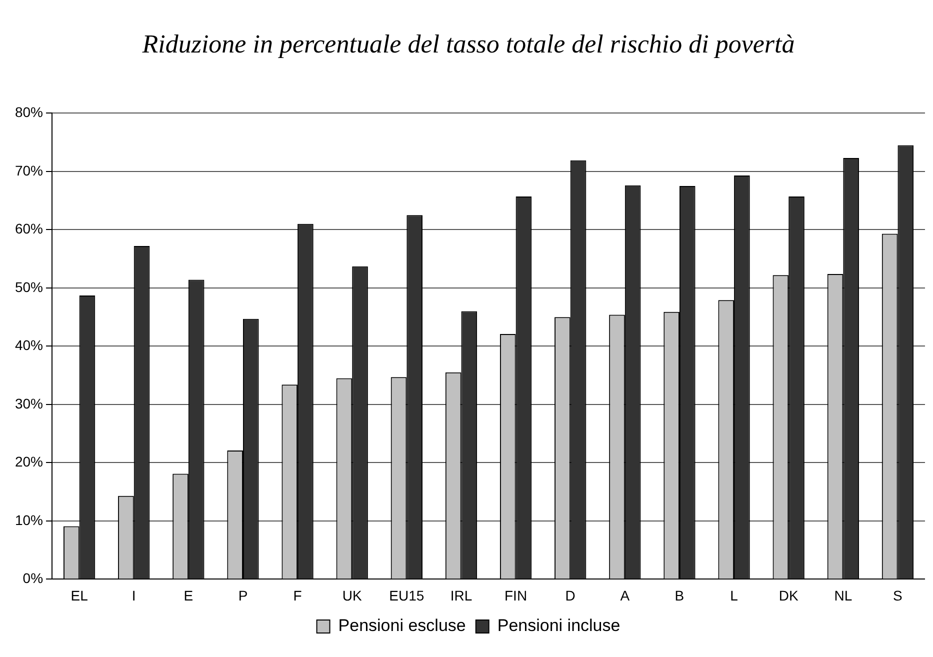  I want to click on x-tick-label: I, so click(134, 595).